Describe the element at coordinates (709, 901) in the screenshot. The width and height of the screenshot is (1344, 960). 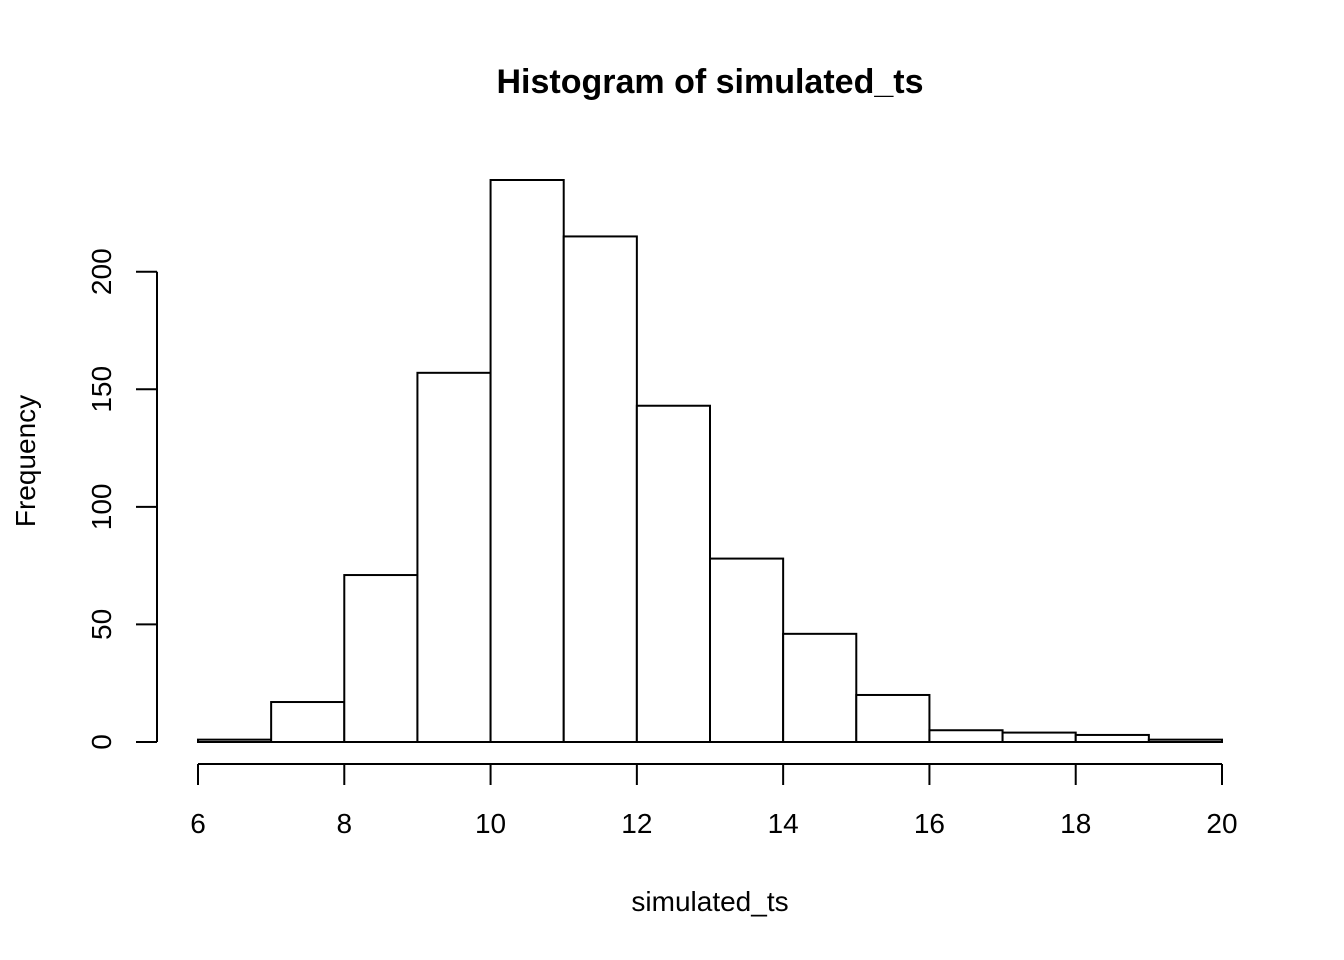
I see `x-axis-label: simulated_ts` at that location.